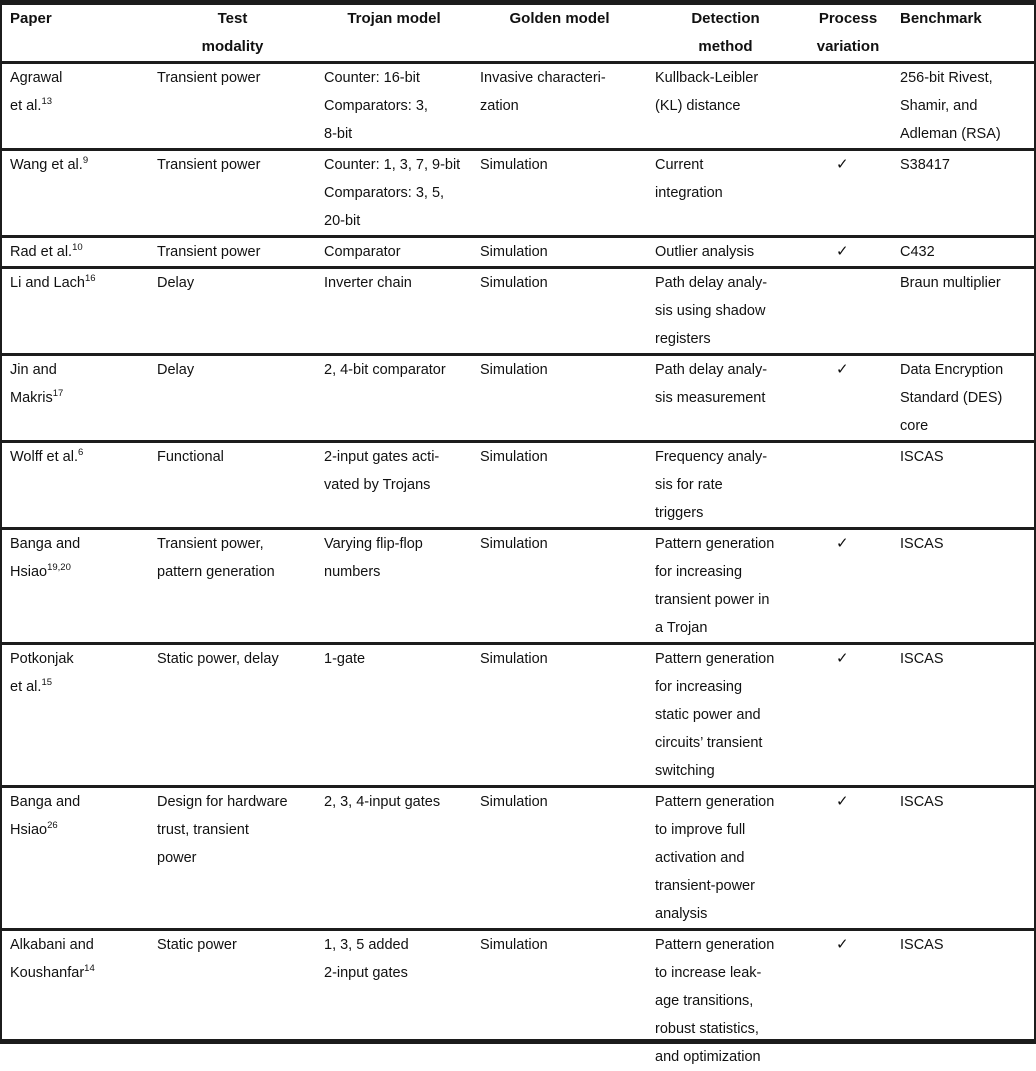 The image size is (1036, 1071). Describe the element at coordinates (395, 283) in the screenshot. I see `cell-text-line: Inverter chain` at that location.